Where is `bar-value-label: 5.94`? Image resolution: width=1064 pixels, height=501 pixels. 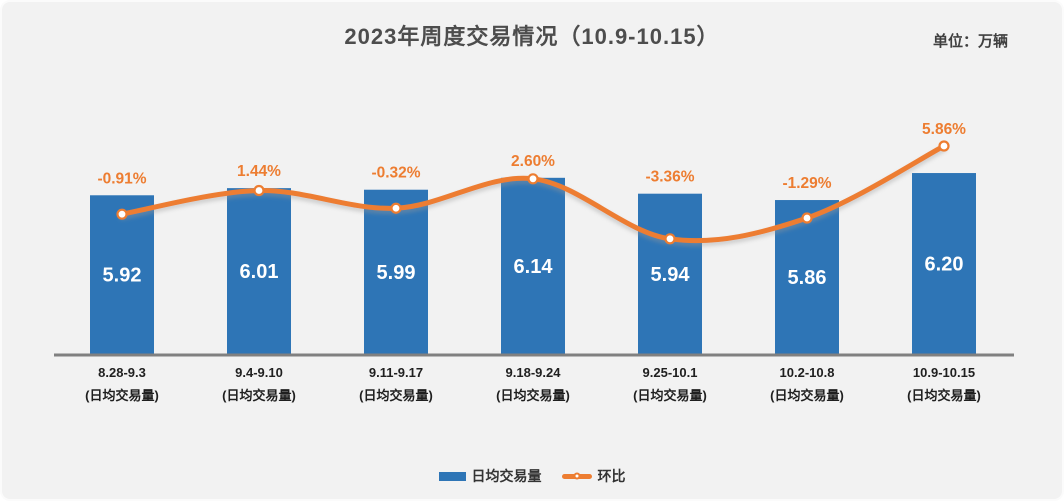
bar-value-label: 5.94 is located at coordinates (671, 275).